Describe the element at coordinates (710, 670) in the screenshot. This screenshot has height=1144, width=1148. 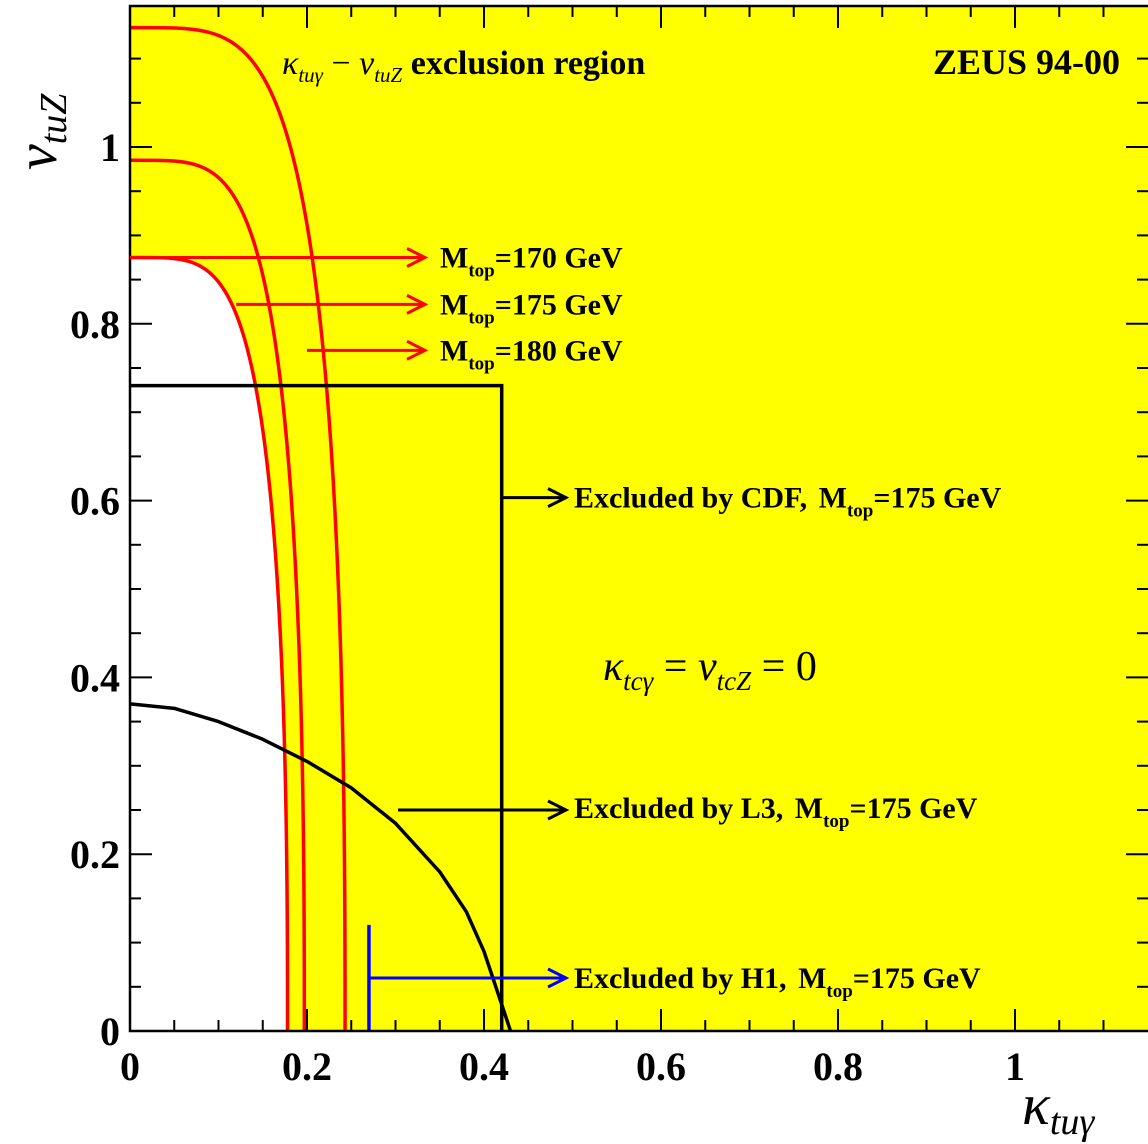
I see `condition-label: κtcγ = vtcZ = 0` at that location.